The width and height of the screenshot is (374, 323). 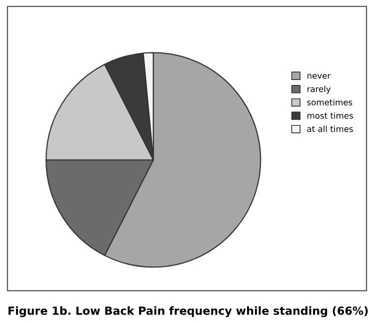 I want to click on caption: Figure 1b. Low Back Pain frequency while standing (66%), so click(x=188, y=312).